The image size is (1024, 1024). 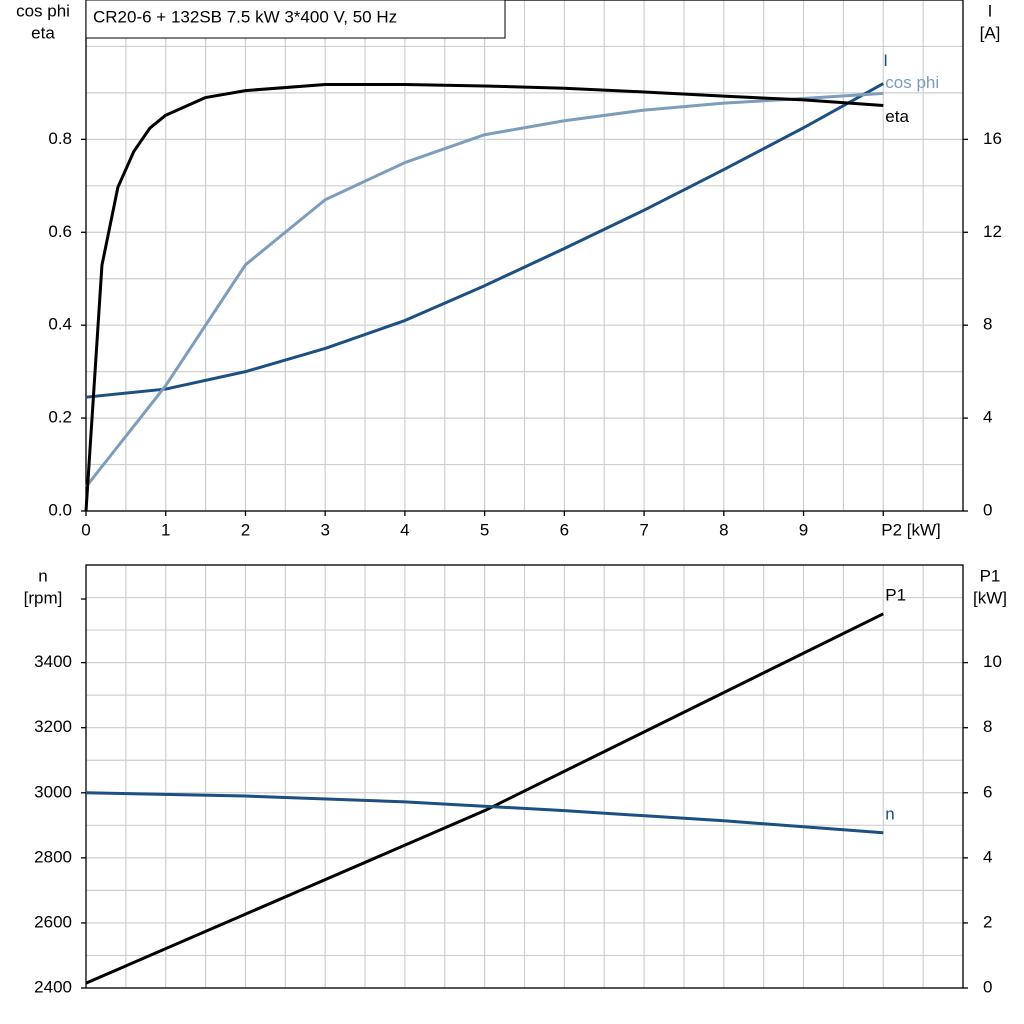 I want to click on x-tick-label: 6, so click(x=564, y=529).